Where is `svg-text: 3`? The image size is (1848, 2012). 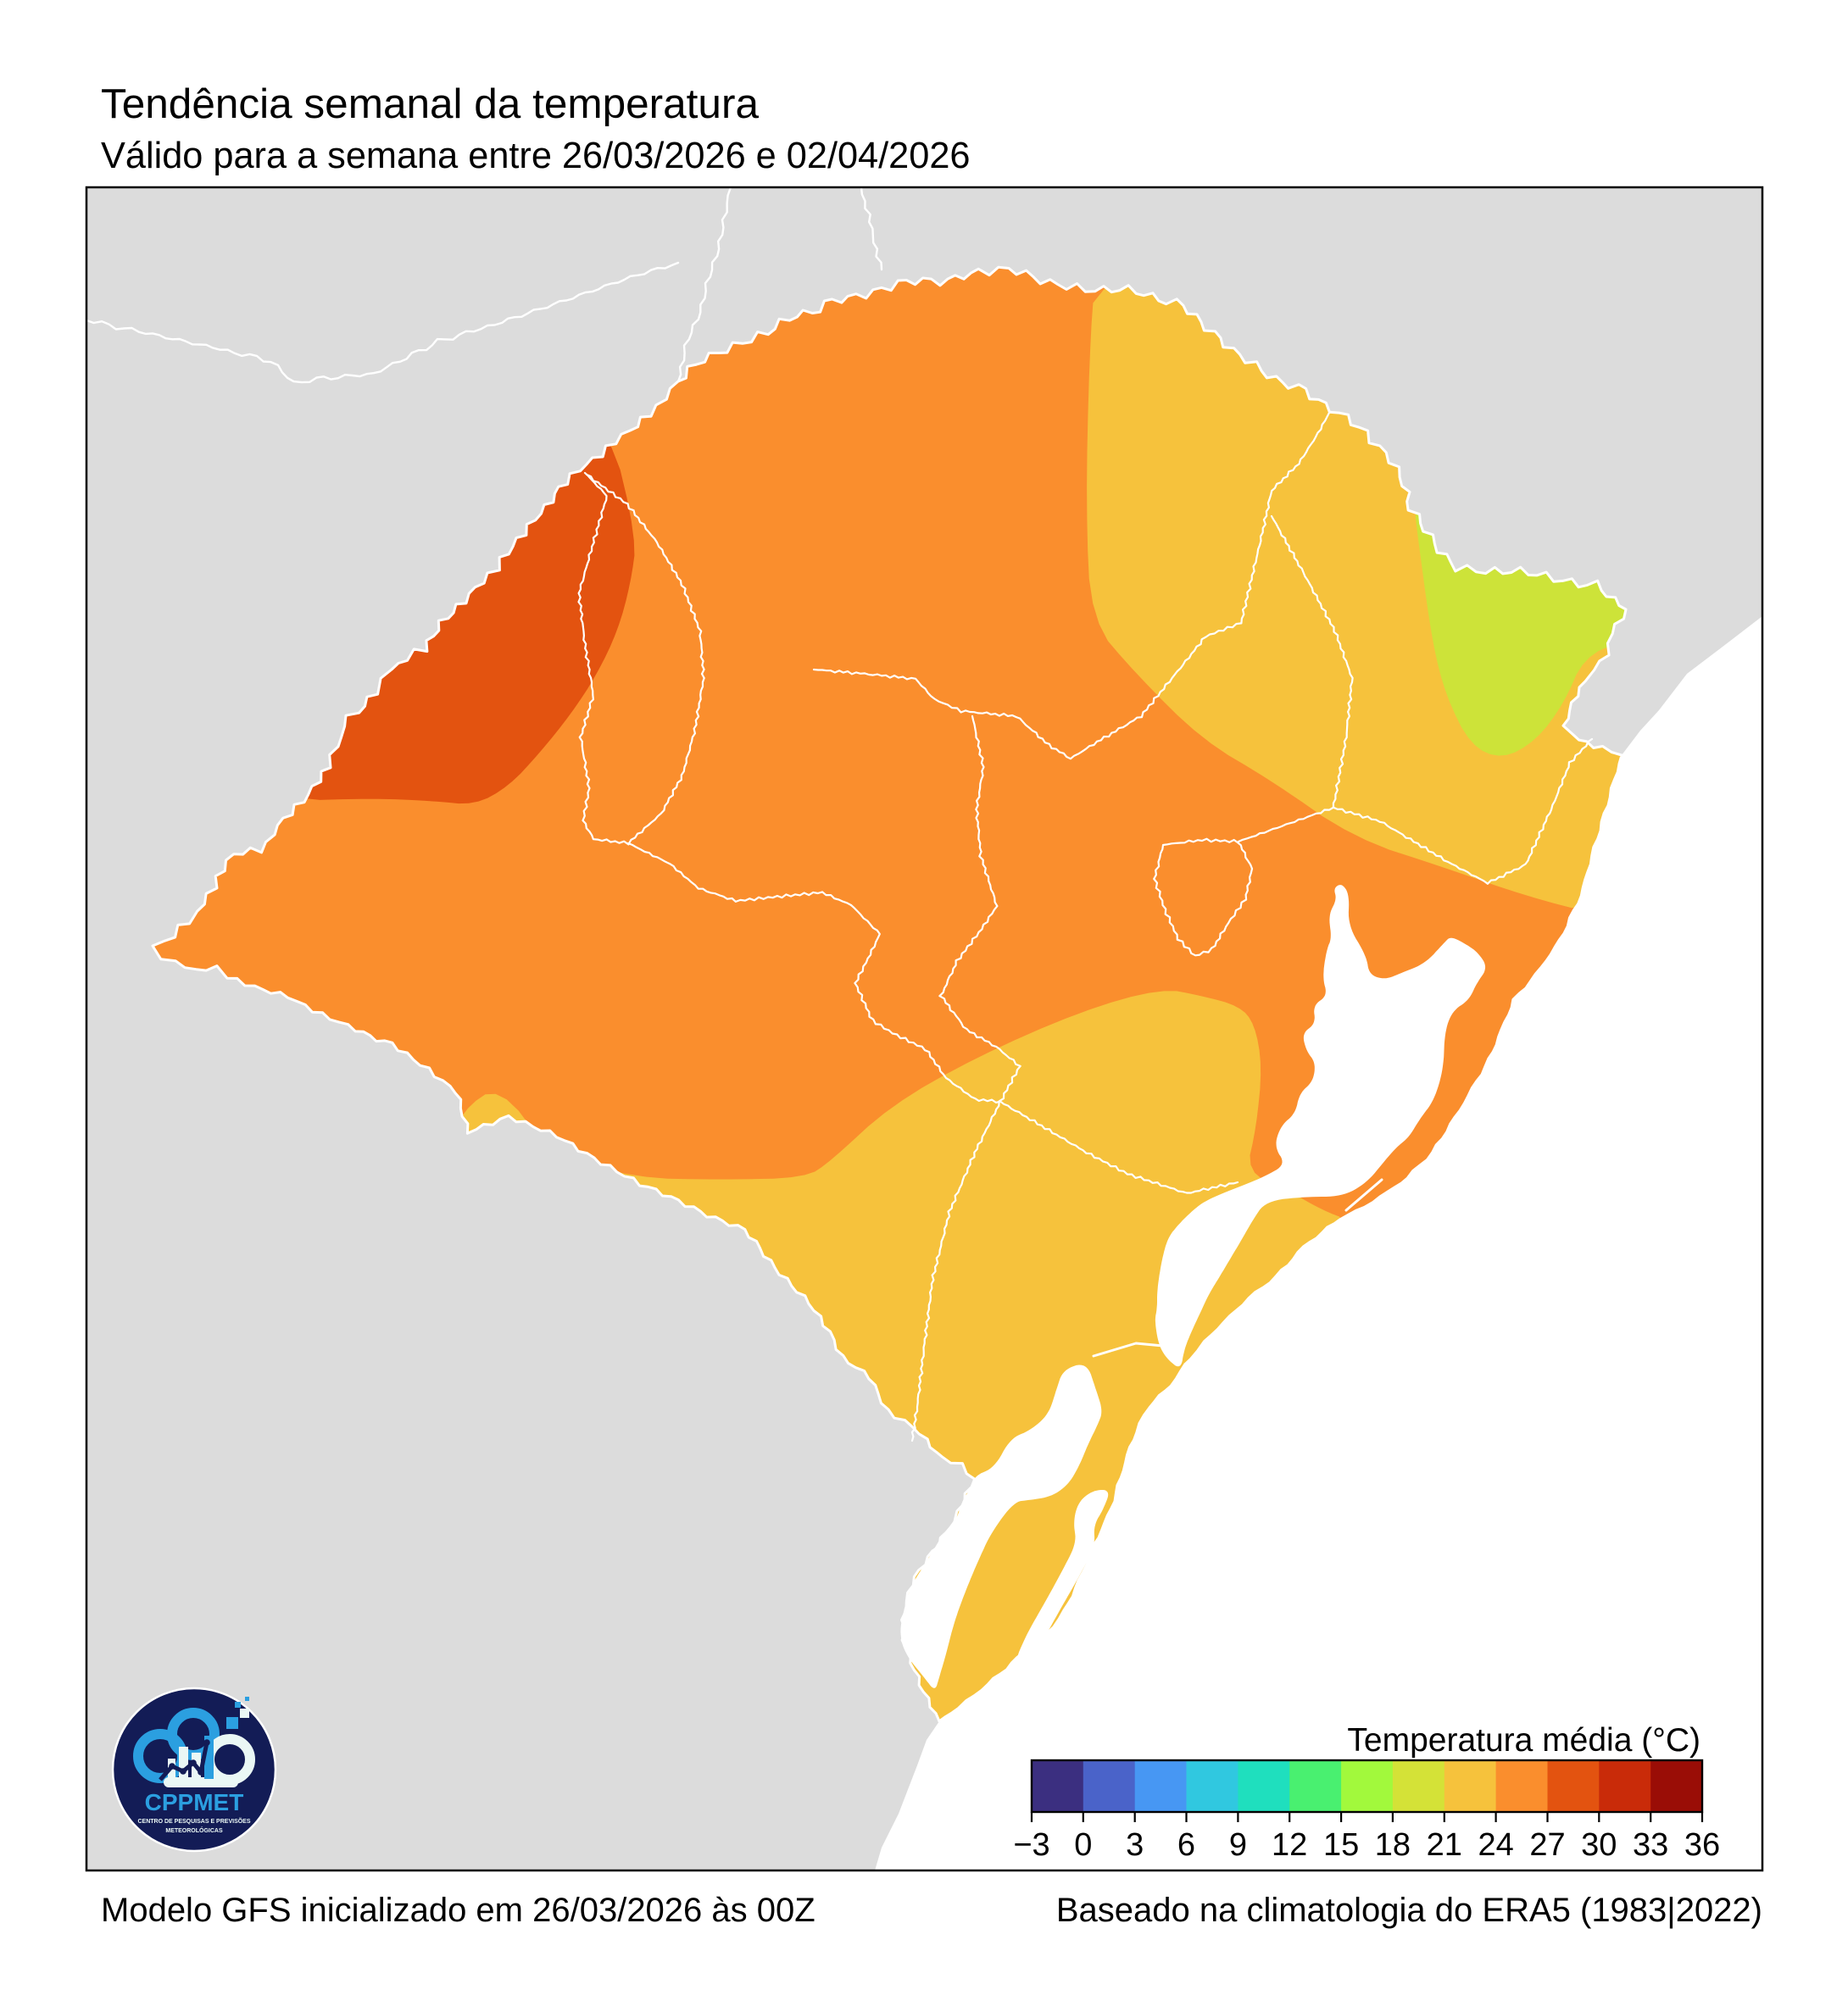 svg-text: 3 is located at coordinates (1135, 1845).